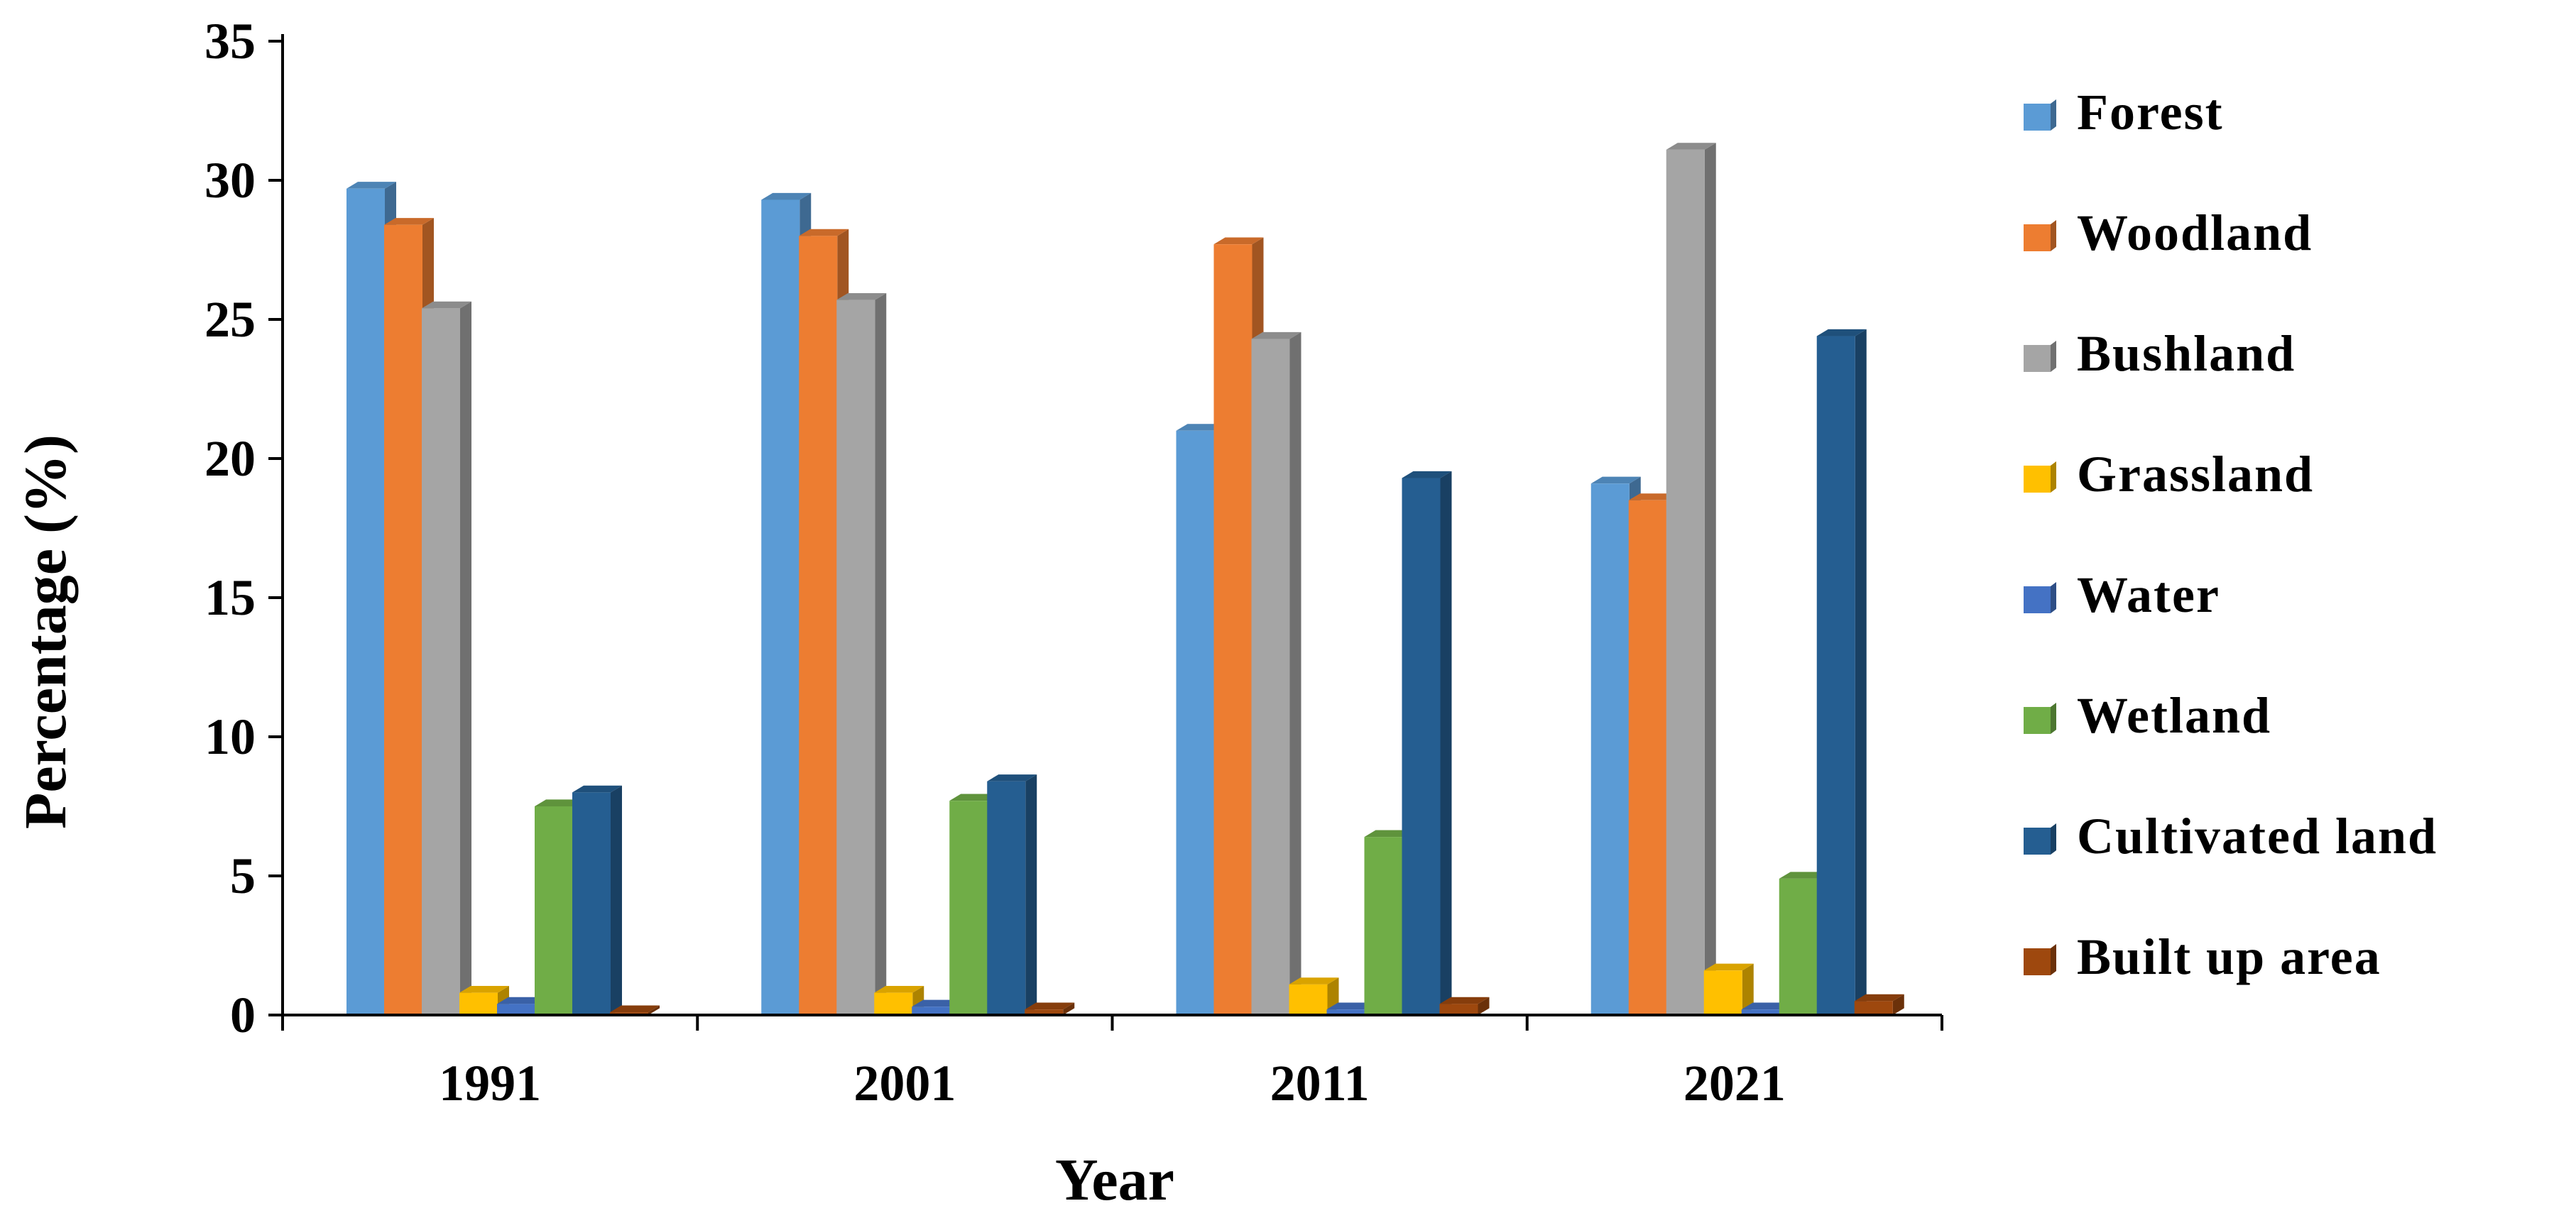  What do you see at coordinates (230, 319) in the screenshot?
I see `y-tick-label: 25` at bounding box center [230, 319].